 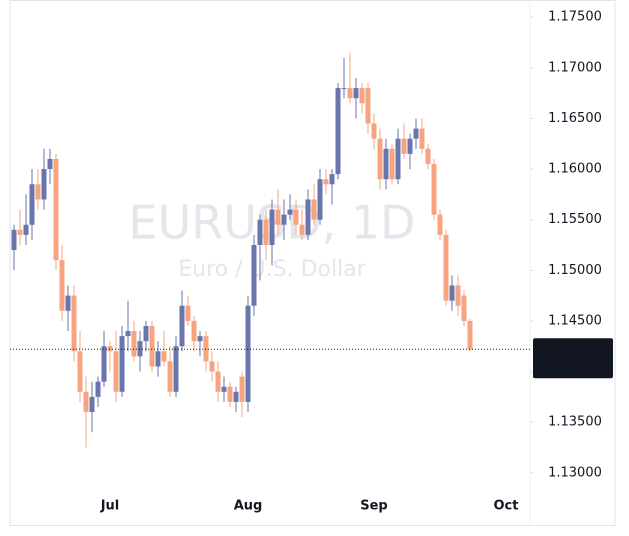 I want to click on y-tick-label: 1.17000, so click(x=575, y=67).